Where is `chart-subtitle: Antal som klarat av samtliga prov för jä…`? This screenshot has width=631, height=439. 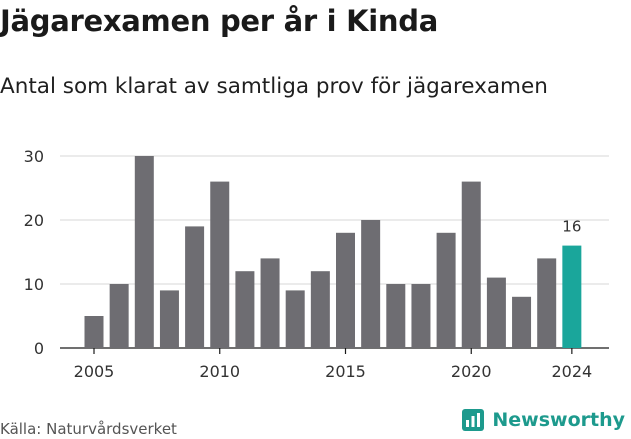 chart-subtitle: Antal som klarat av samtliga prov för jä… is located at coordinates (274, 86).